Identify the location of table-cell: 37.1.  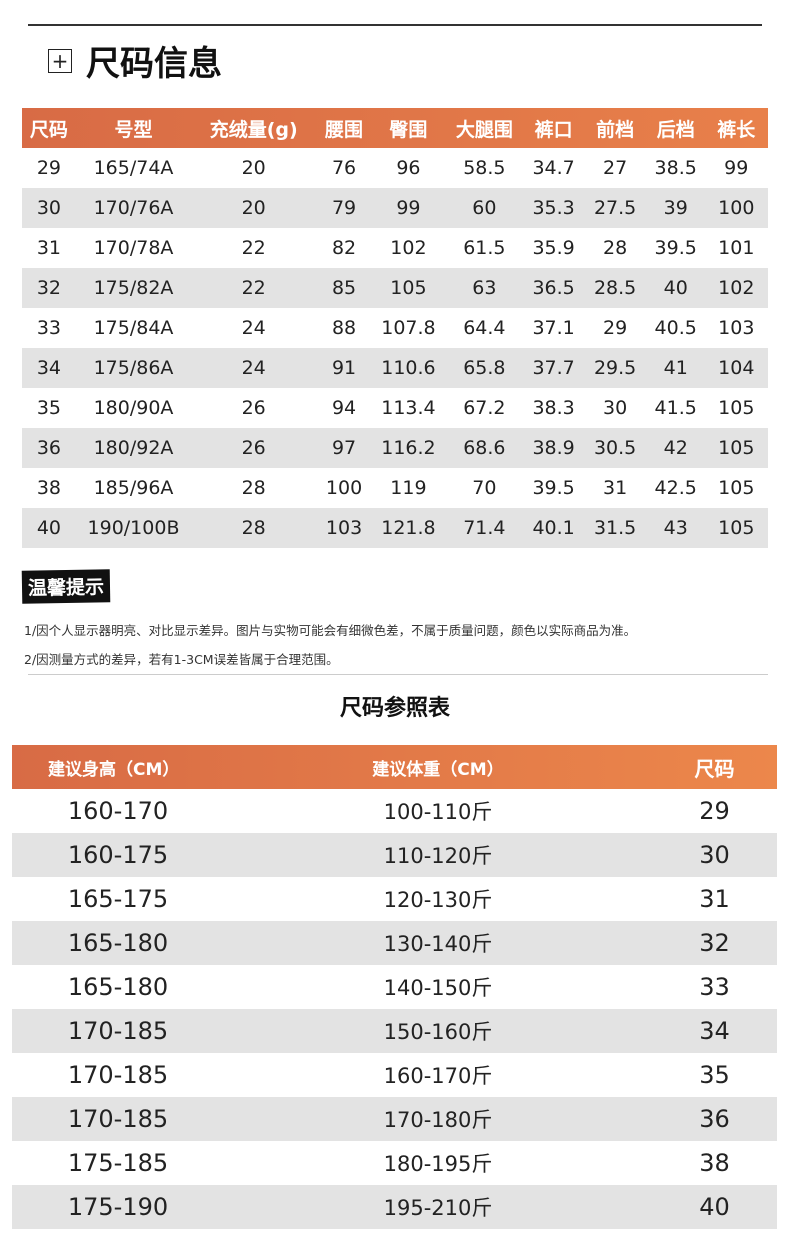
(553, 328).